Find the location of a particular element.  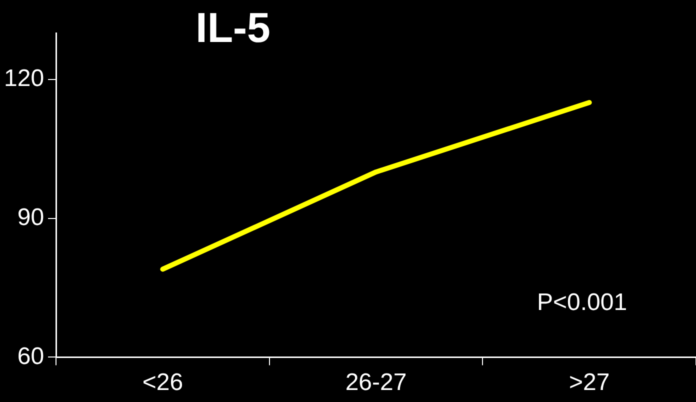

y-tick-label: 90 is located at coordinates (30, 217).